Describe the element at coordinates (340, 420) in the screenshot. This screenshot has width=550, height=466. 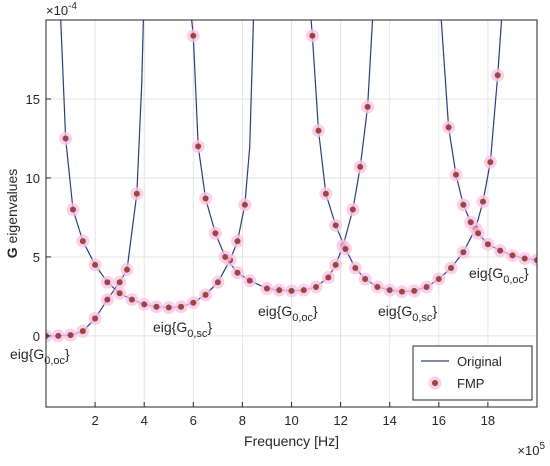
I see `x-tick-label: 12` at that location.